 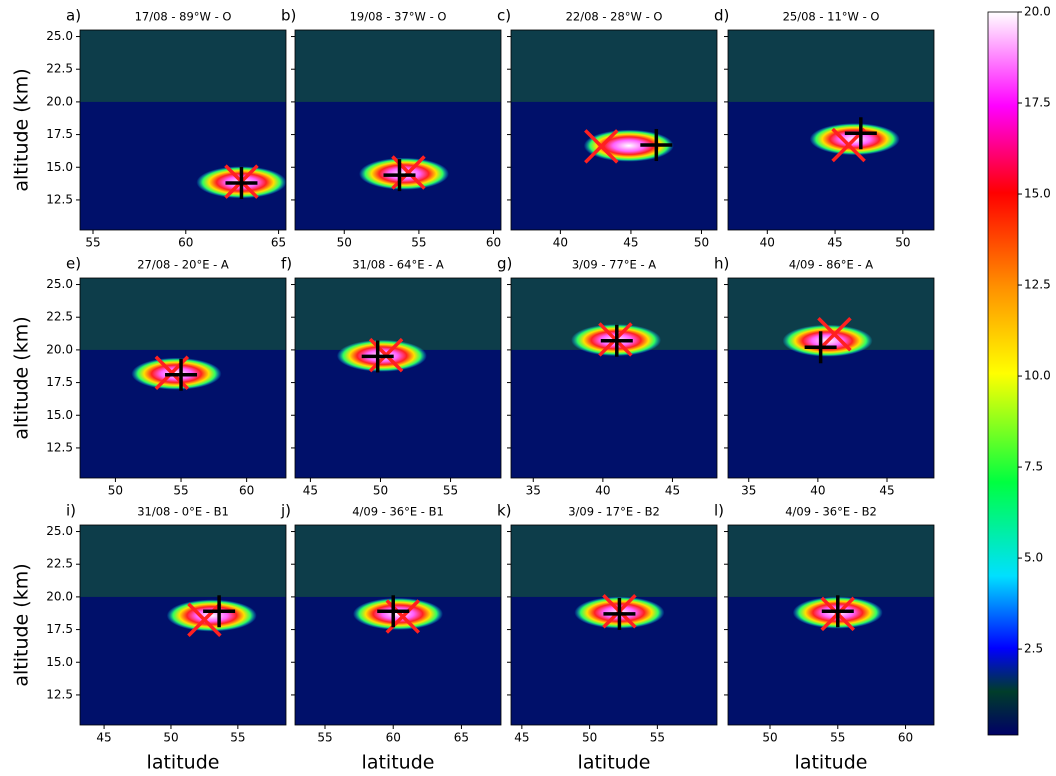 What do you see at coordinates (59, 382) in the screenshot?
I see `y-tick-label: 17.5` at bounding box center [59, 382].